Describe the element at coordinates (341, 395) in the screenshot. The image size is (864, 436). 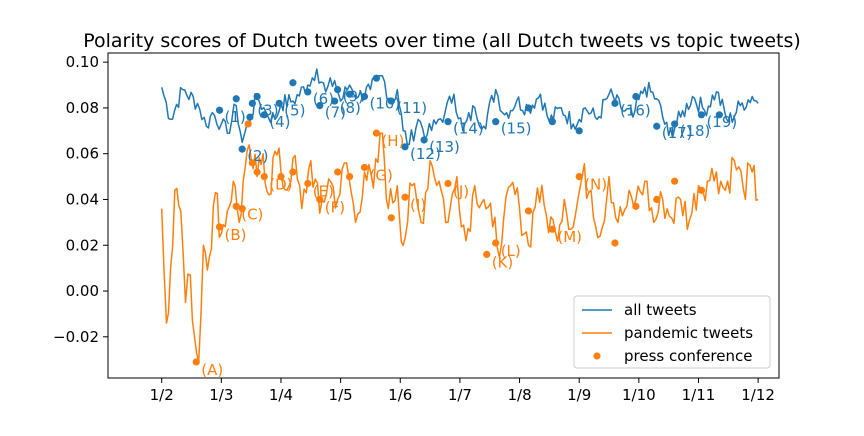
I see `x-tick-label: 1/5` at that location.